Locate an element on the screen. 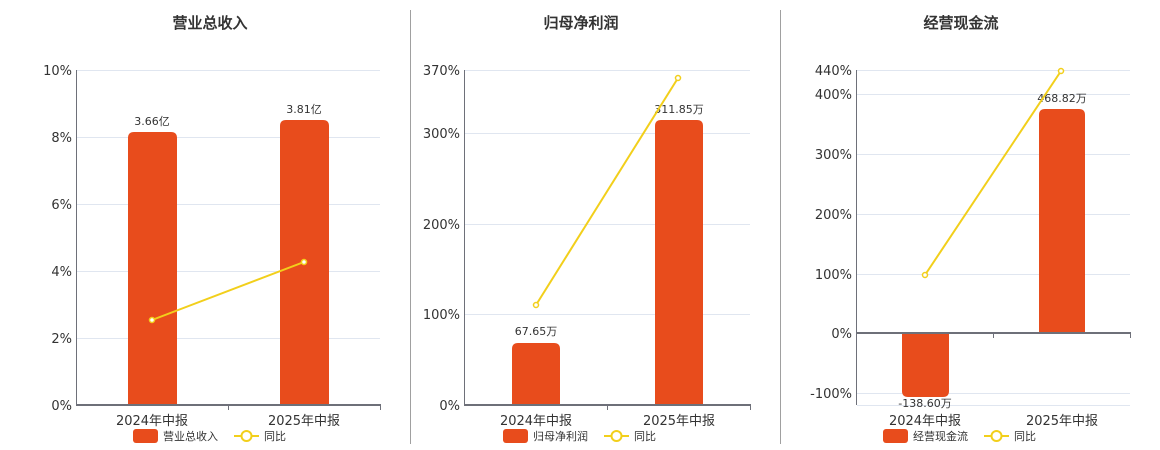  legend: 经营现金流 同比 is located at coordinates (959, 436).